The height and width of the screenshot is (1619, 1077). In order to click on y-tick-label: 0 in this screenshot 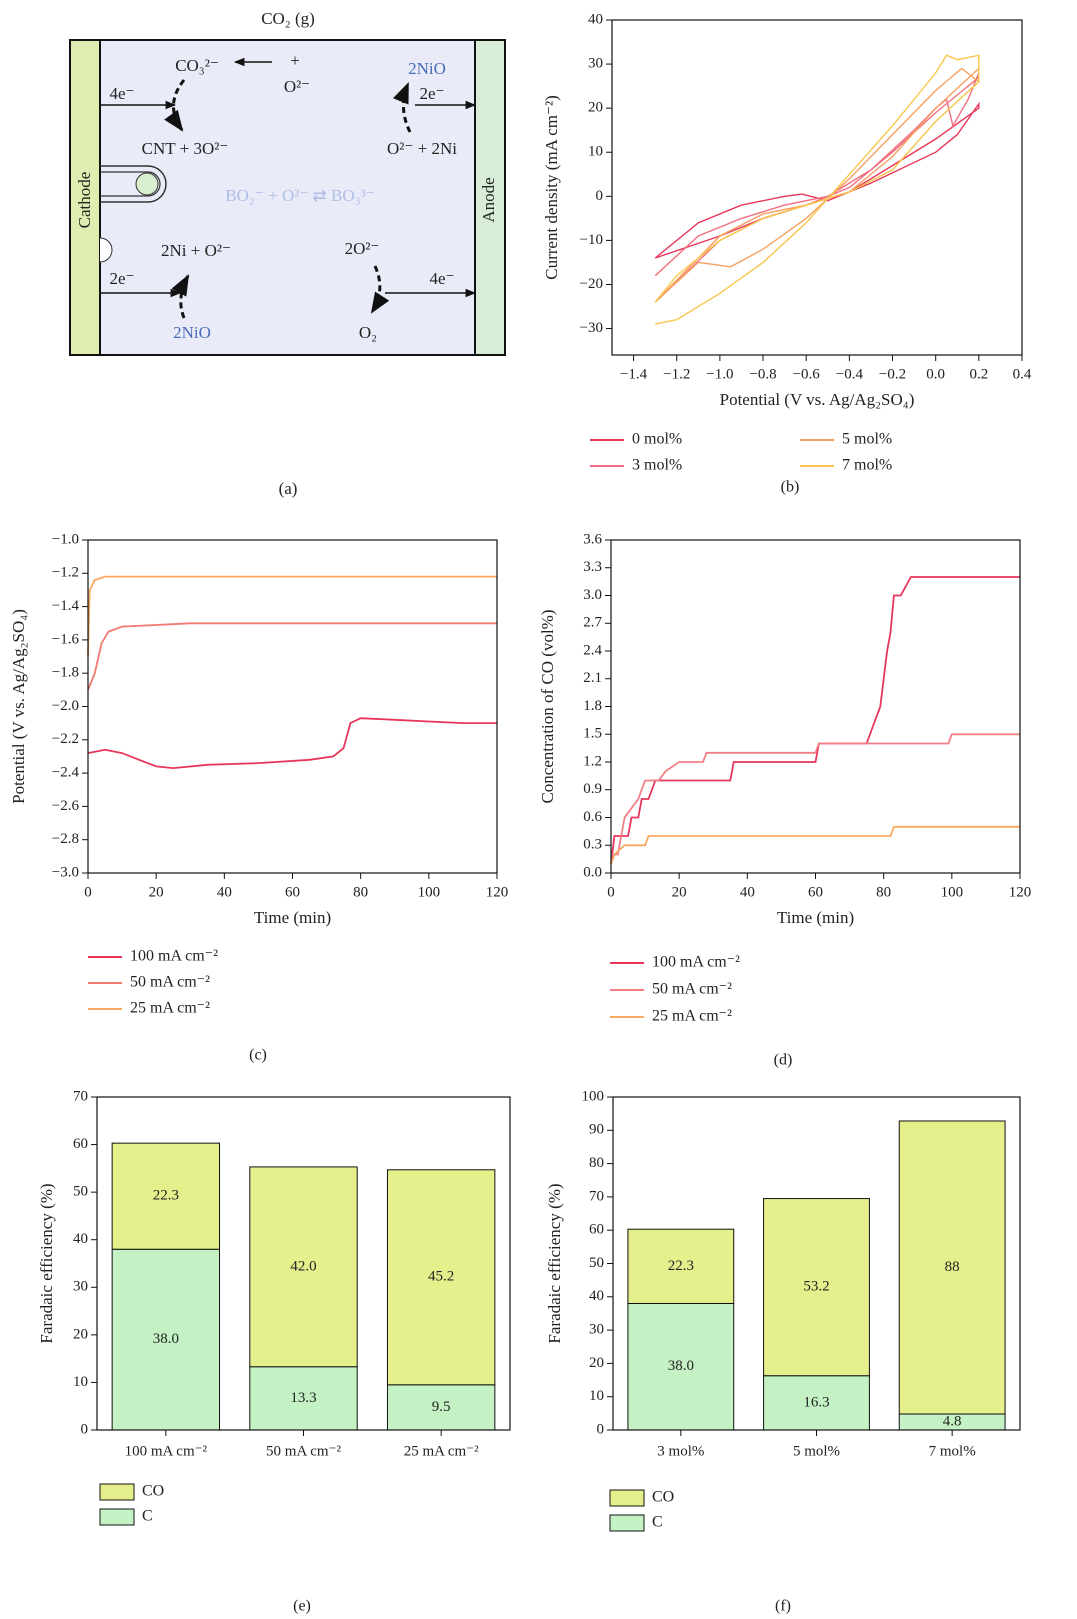, I will do `click(601, 1429)`.